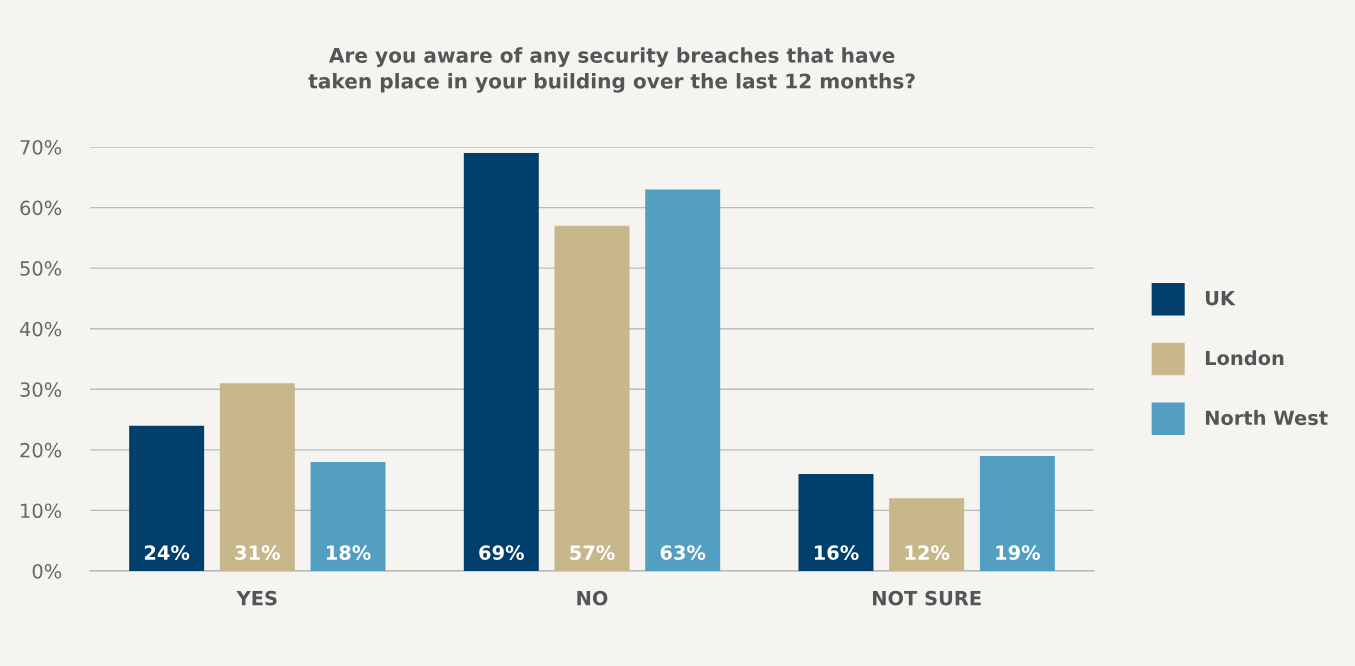 The image size is (1355, 666). What do you see at coordinates (501, 552) in the screenshot?
I see `data-label: 69%` at bounding box center [501, 552].